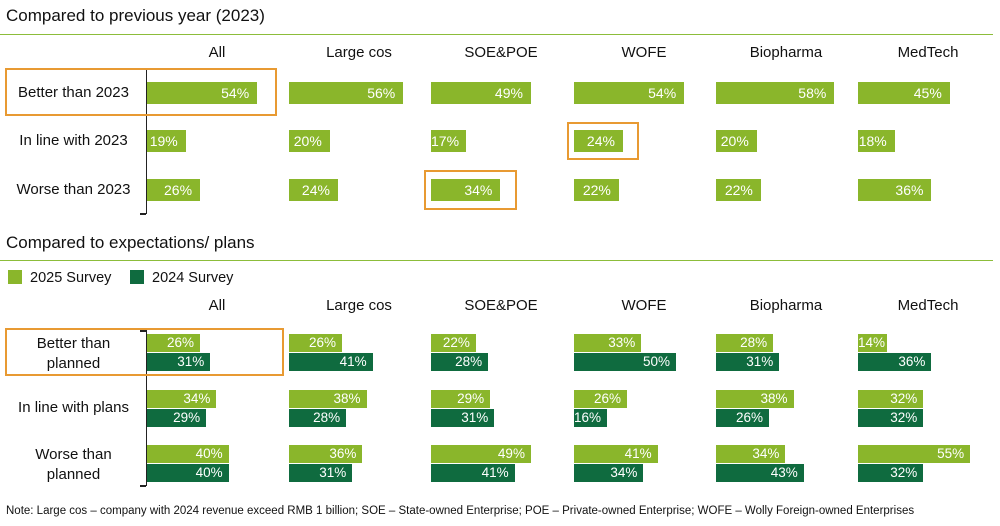 This screenshot has height=526, width=1000. I want to click on bar-bottom-2024-medtech-worse-than-planned-label: 32%, so click(904, 472).